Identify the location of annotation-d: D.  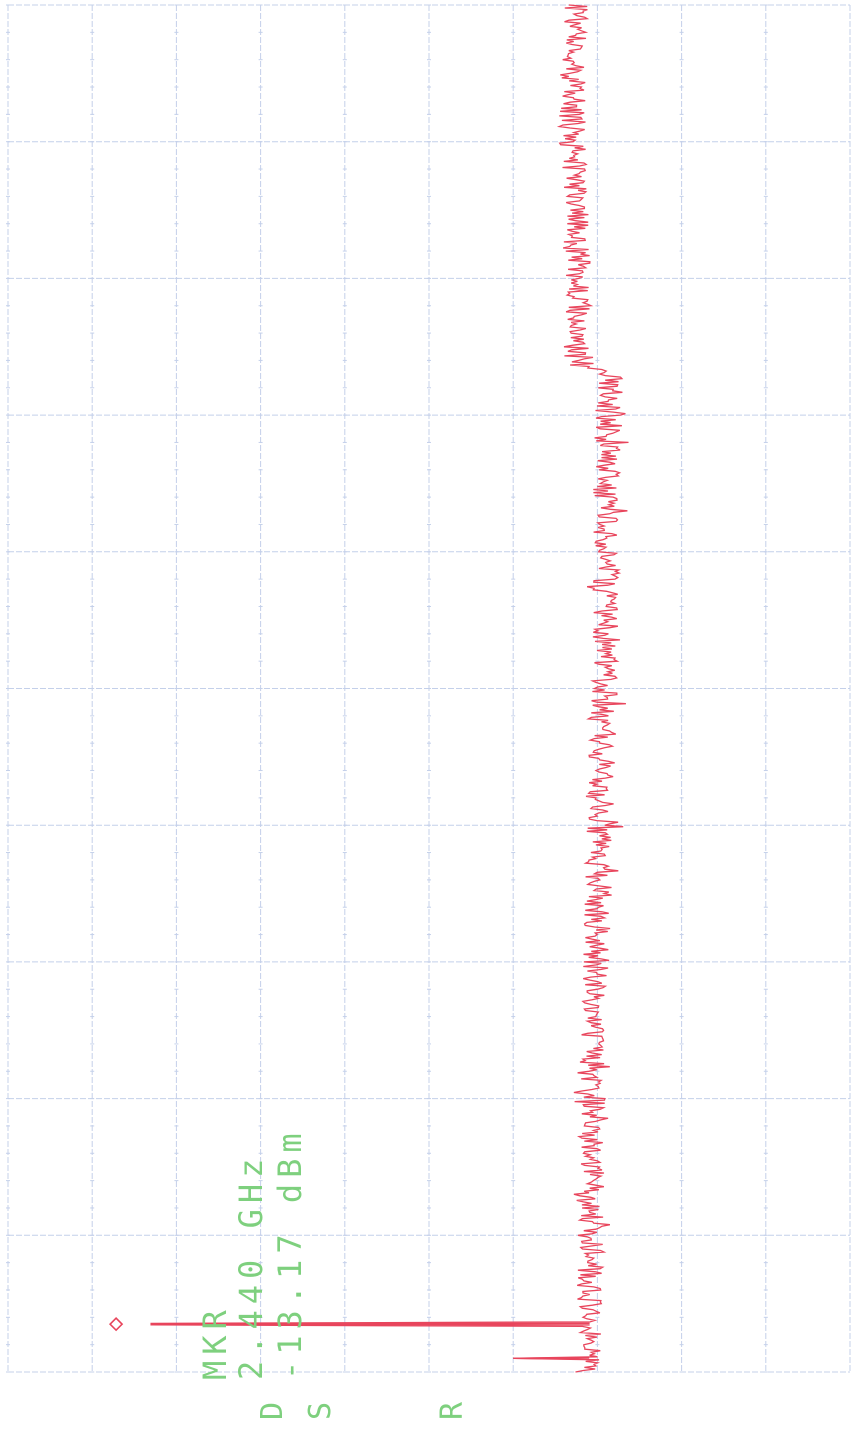
(272, 1411).